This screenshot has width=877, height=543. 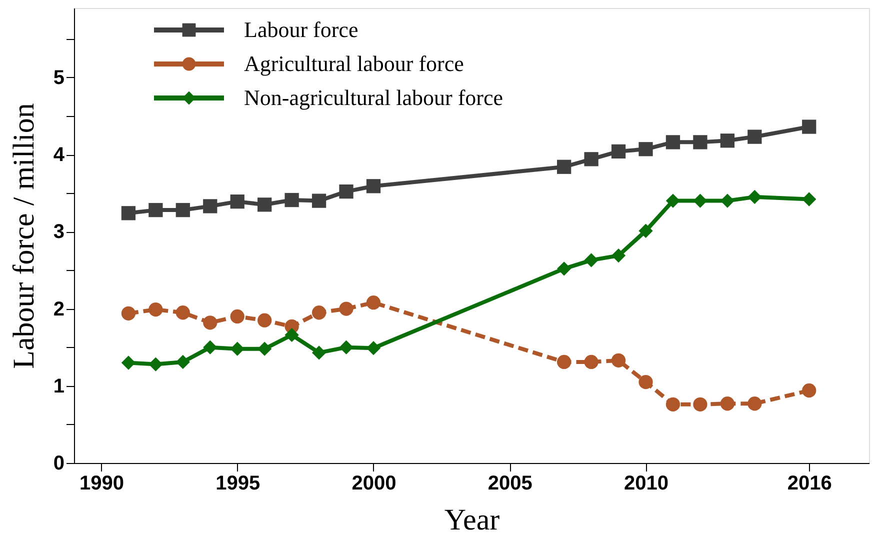 What do you see at coordinates (58, 309) in the screenshot?
I see `y-tick-label: 2` at bounding box center [58, 309].